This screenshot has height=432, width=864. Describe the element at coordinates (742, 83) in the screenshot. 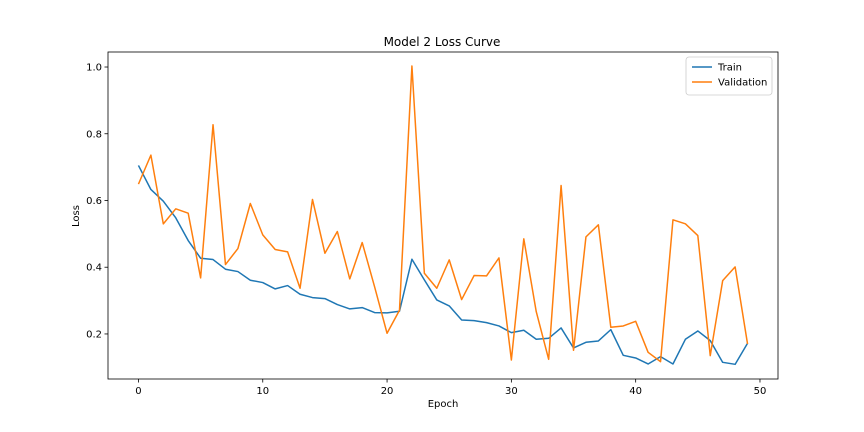

I see `legend-label-validation: Validation` at that location.